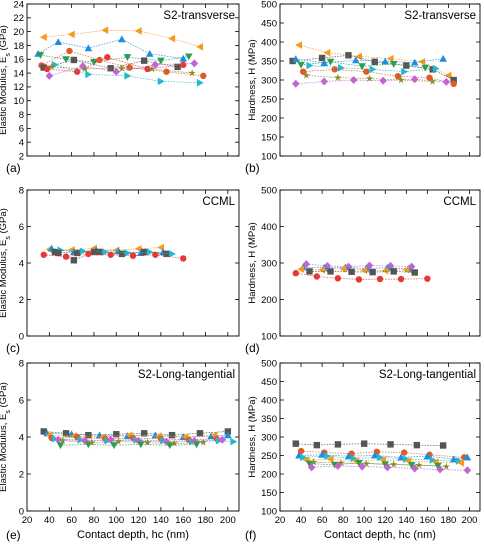 This screenshot has height=550, width=484. I want to click on y-axis-label: Hardness, H (MPa), so click(252, 262).